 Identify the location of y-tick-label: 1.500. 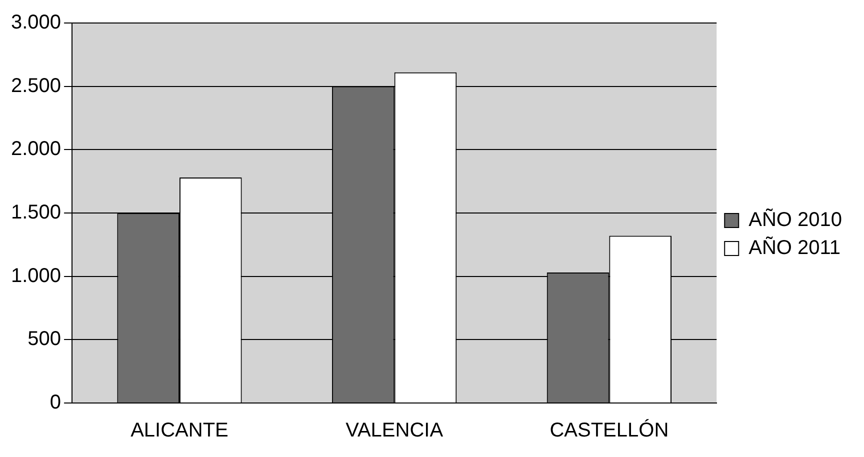
(36, 213).